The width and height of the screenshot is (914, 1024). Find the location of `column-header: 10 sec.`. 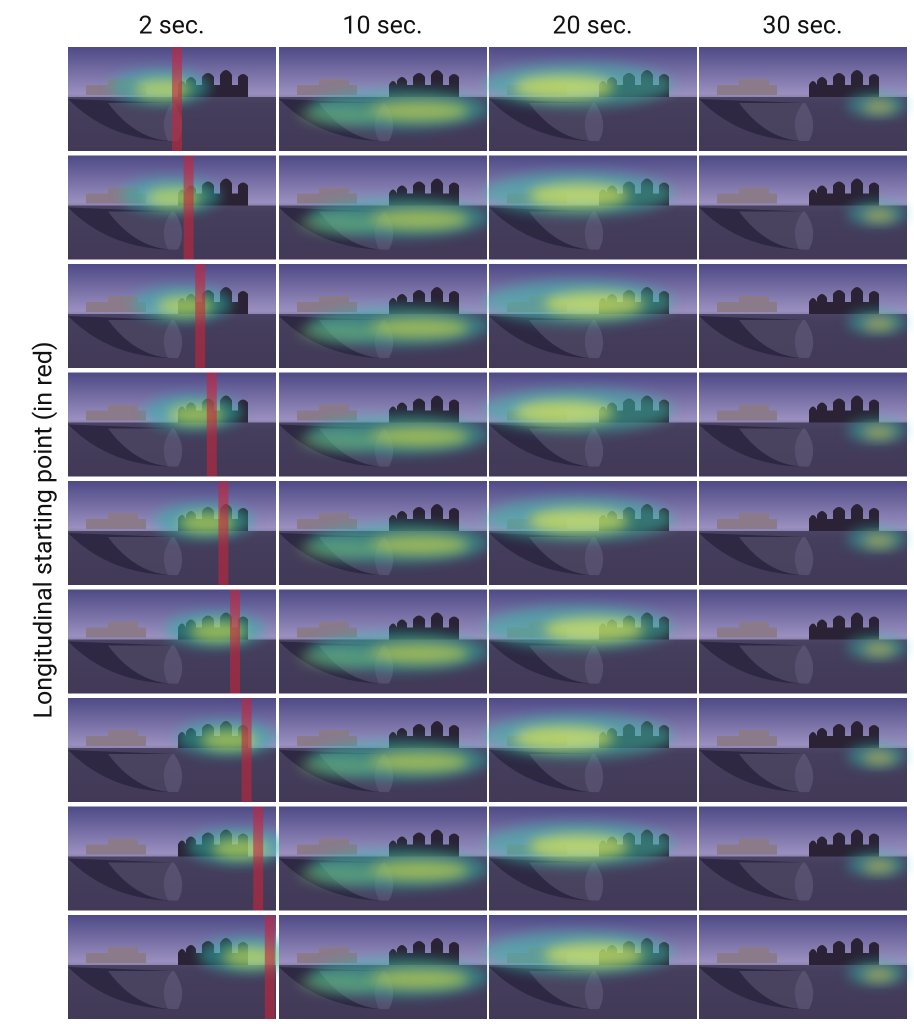

column-header: 10 sec. is located at coordinates (382, 26).